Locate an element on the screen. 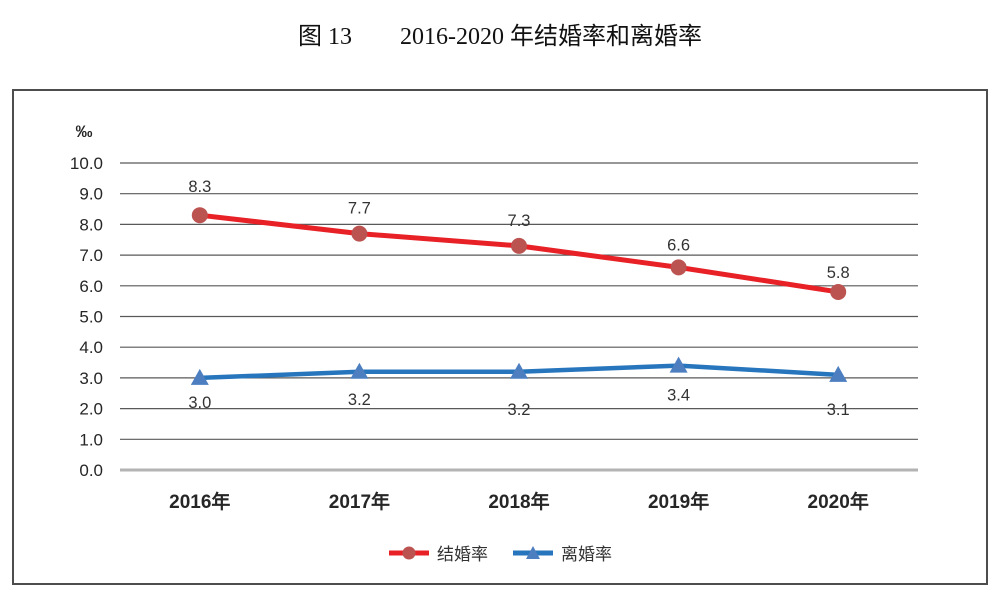  y-tick-label: 9.0 is located at coordinates (91, 194).